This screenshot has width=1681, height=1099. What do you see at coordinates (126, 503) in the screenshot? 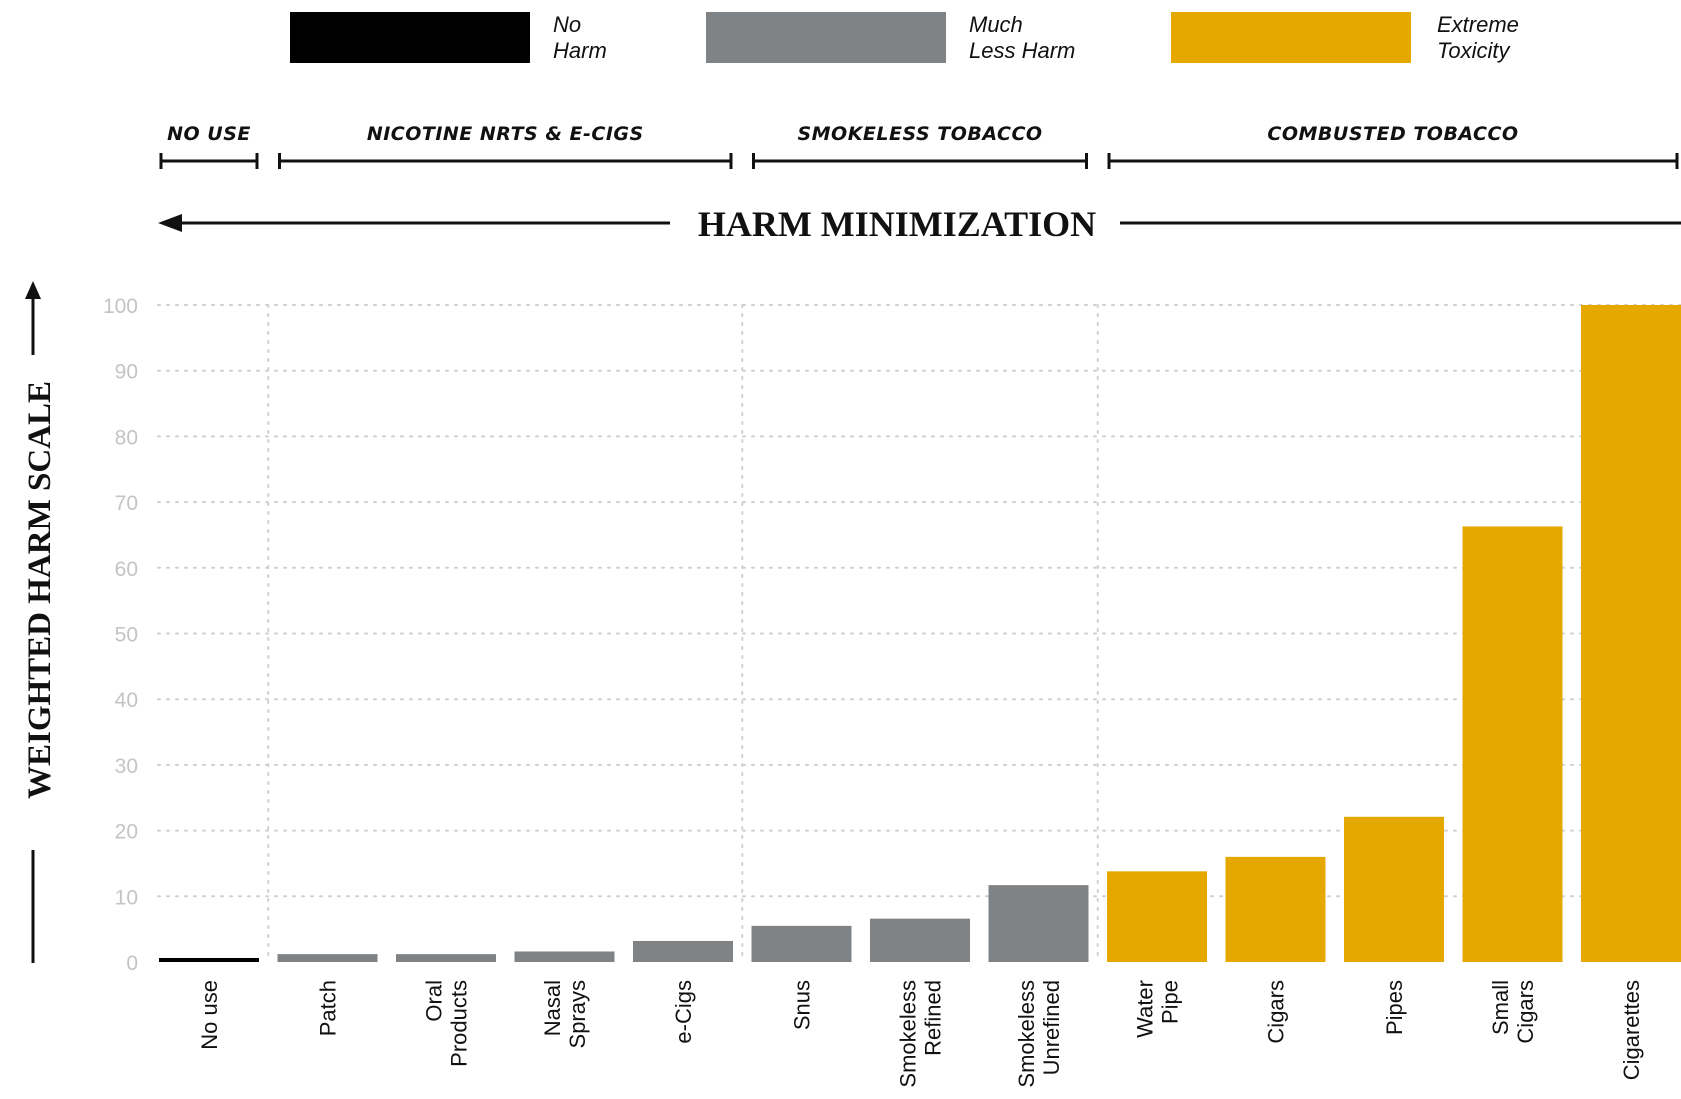
I see `y-tick-label-70: 70` at bounding box center [126, 503].